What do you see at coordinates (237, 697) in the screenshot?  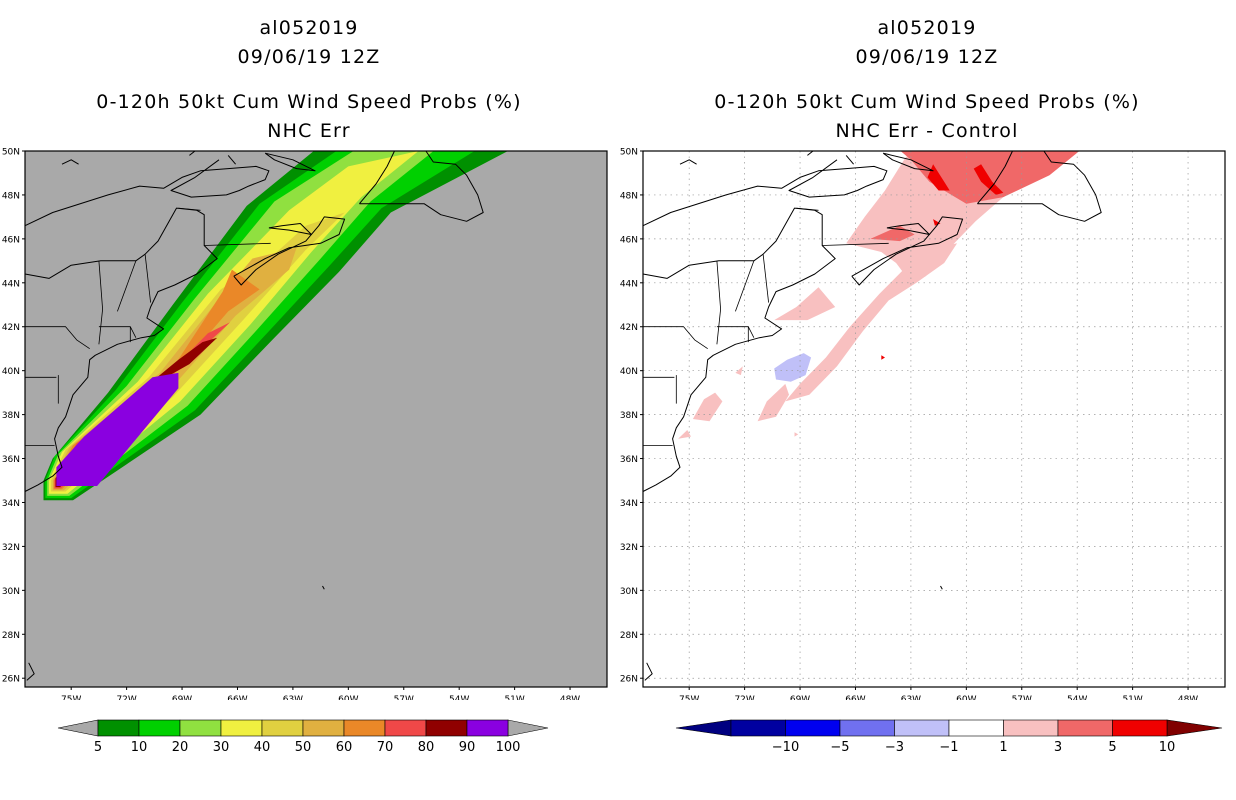 I see `lon-label: 66W` at bounding box center [237, 697].